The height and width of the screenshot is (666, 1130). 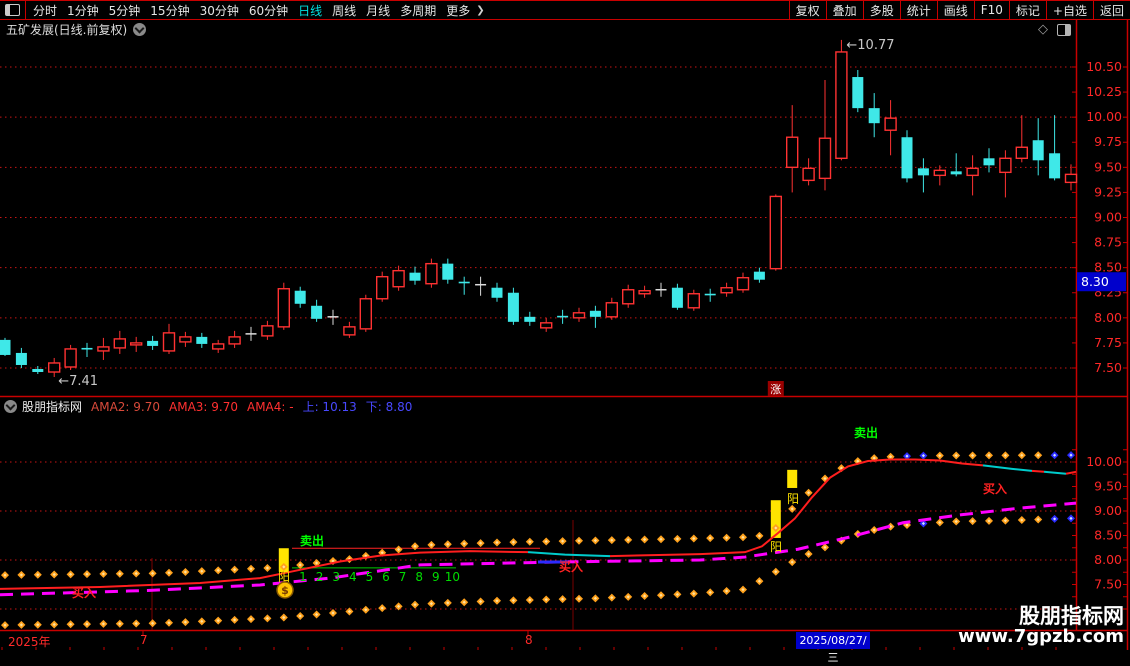 I want to click on low-price-annotation: ←7.41, so click(x=78, y=381).